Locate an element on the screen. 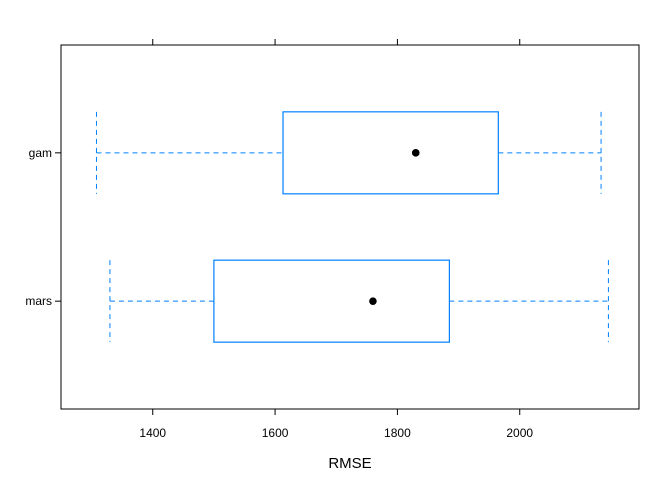 The image size is (672, 485). x-tick-label: 1400 is located at coordinates (152, 433).